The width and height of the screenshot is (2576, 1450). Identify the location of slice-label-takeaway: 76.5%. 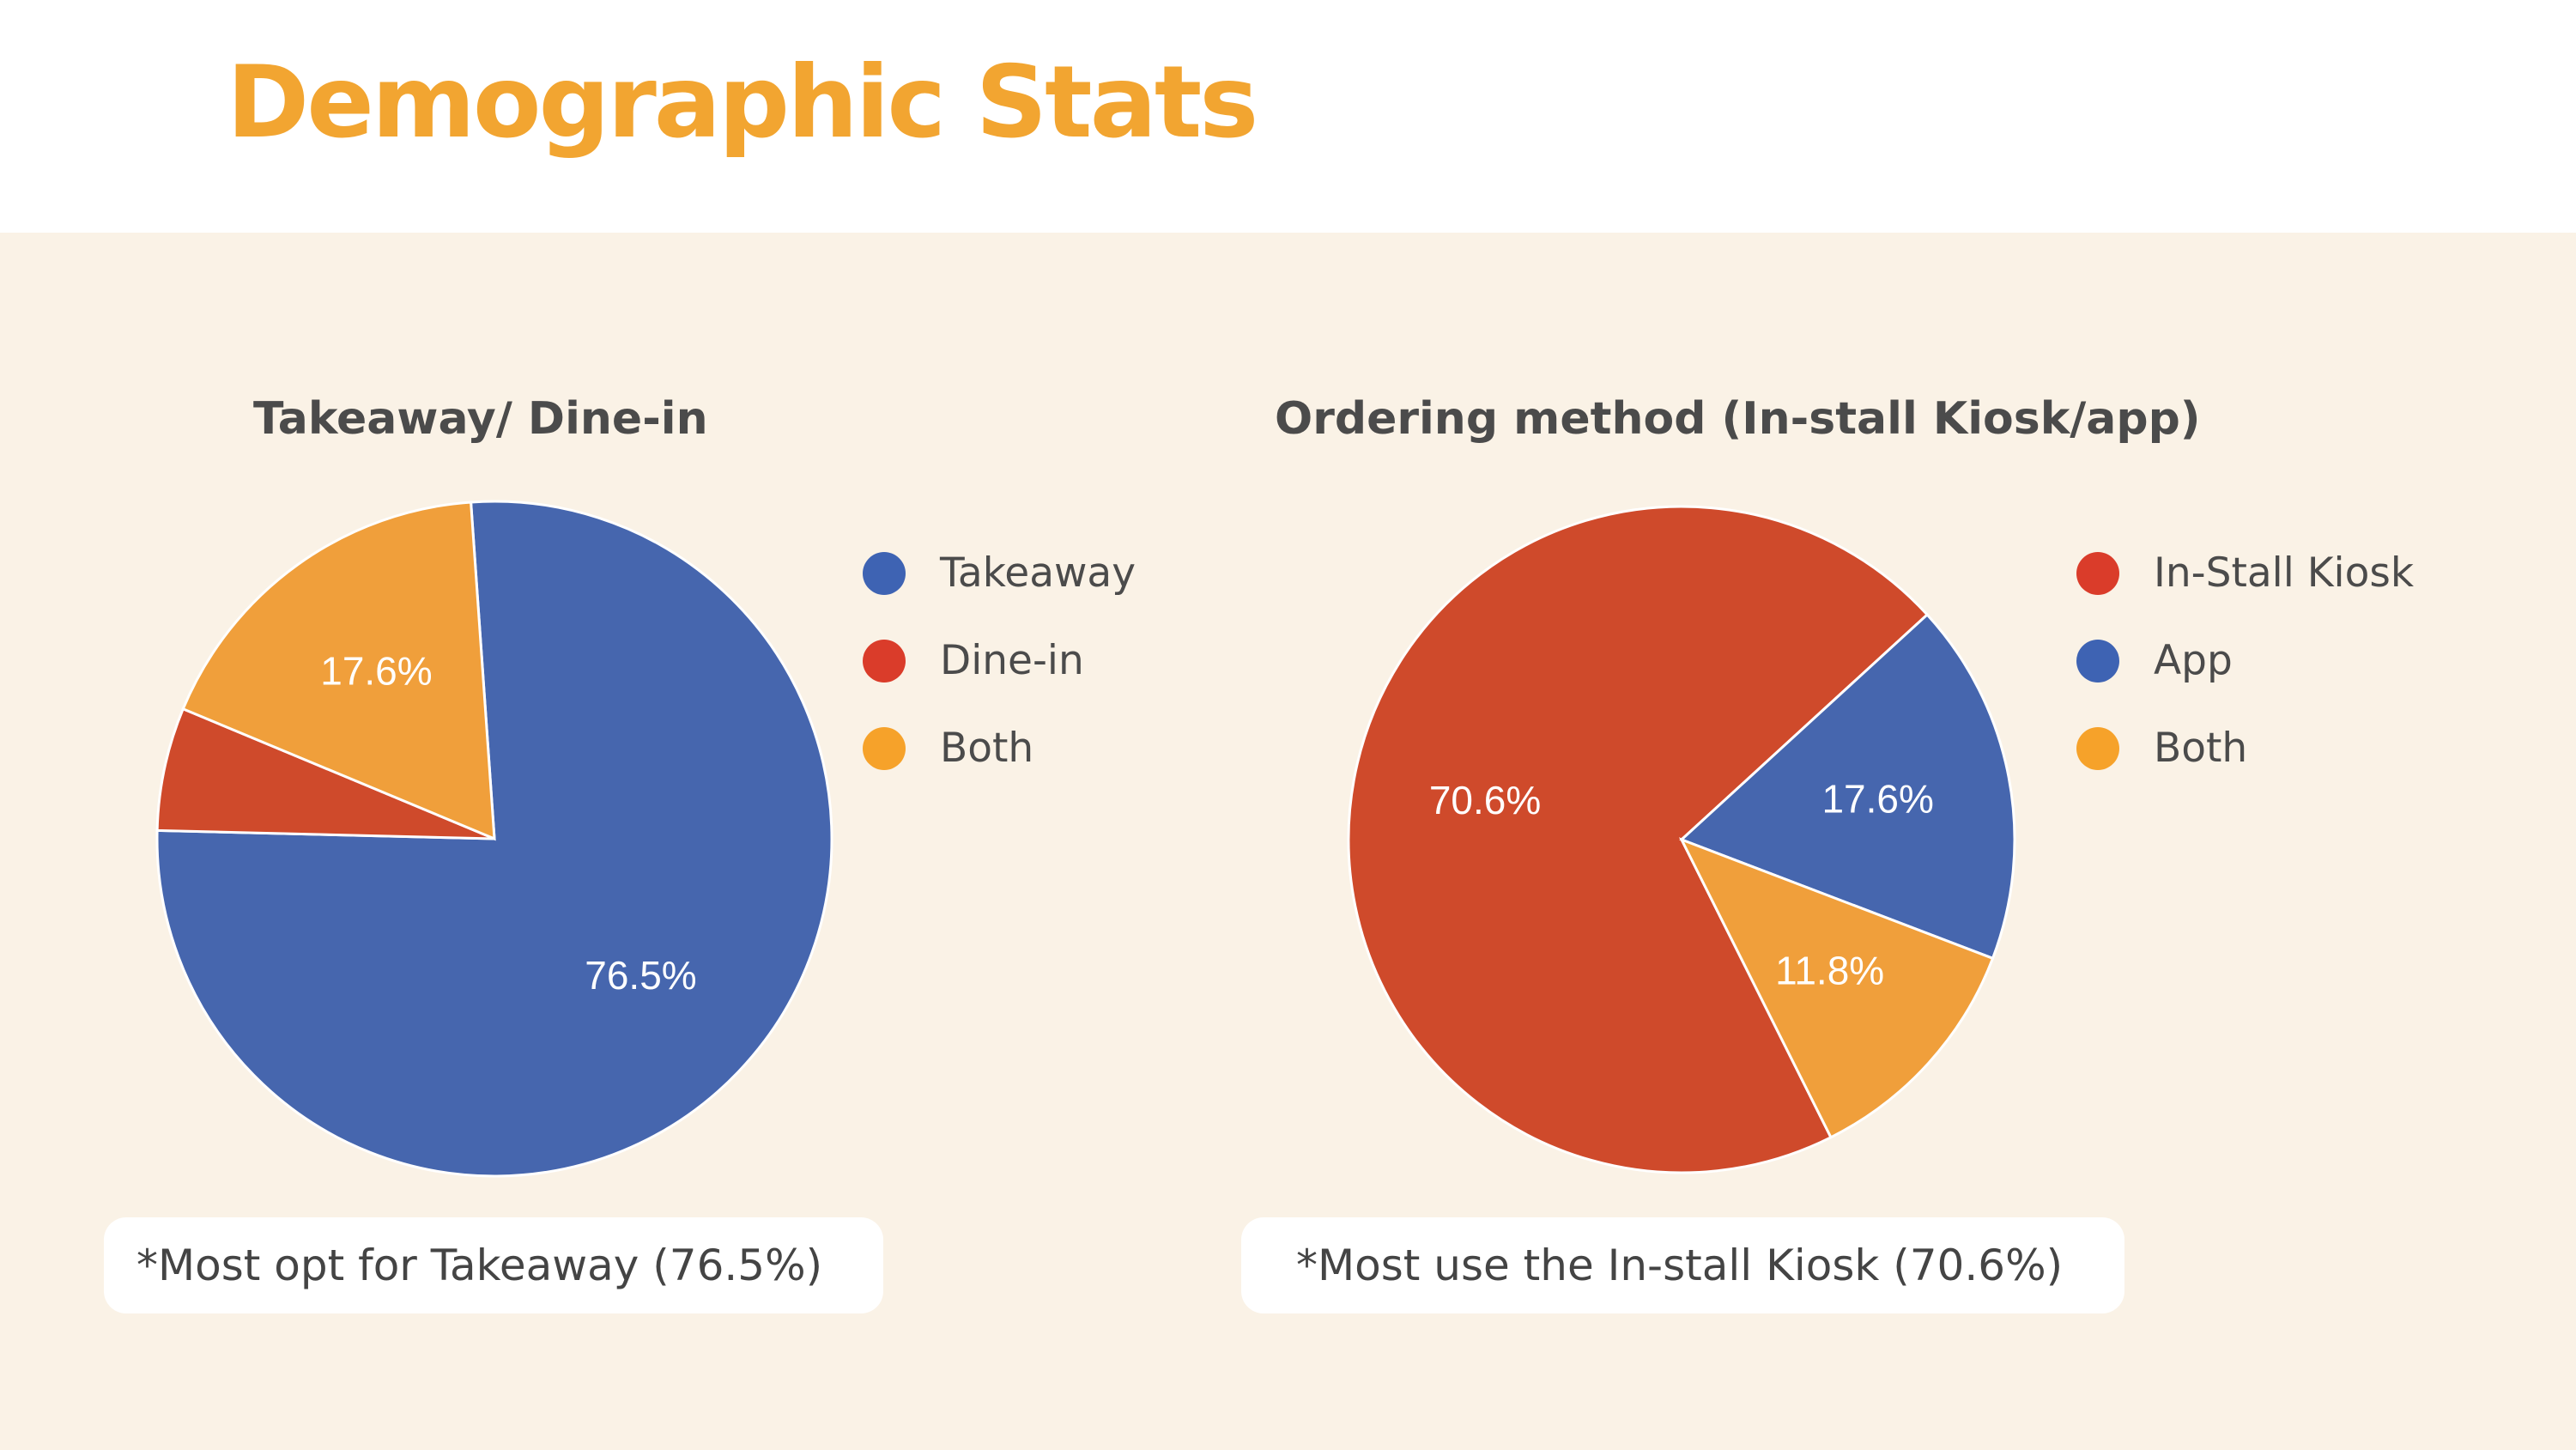
(640, 976).